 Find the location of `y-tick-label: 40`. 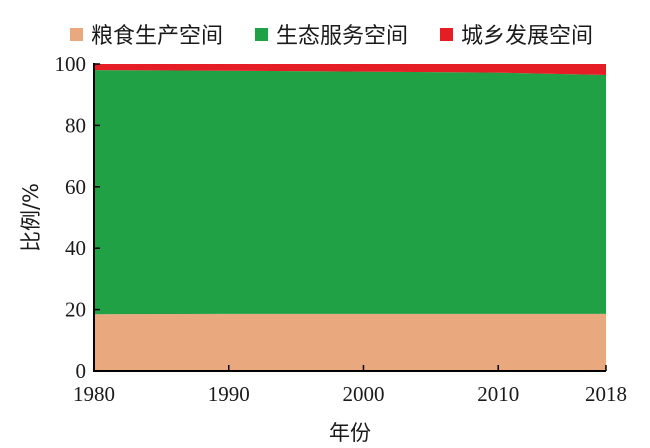

y-tick-label: 40 is located at coordinates (75, 248).